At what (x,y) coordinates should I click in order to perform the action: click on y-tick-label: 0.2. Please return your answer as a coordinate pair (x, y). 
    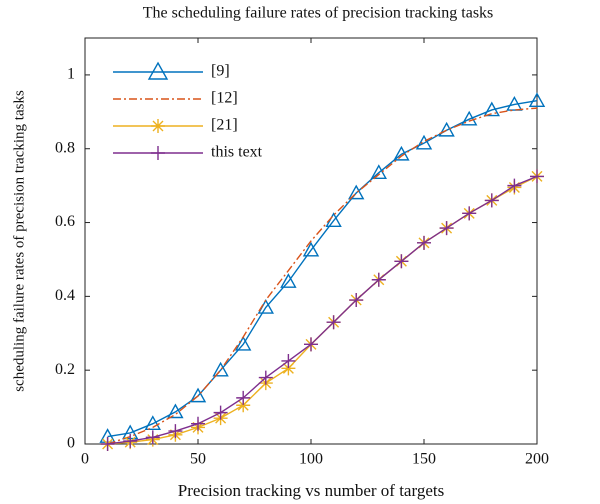
    Looking at the image, I should click on (65, 369).